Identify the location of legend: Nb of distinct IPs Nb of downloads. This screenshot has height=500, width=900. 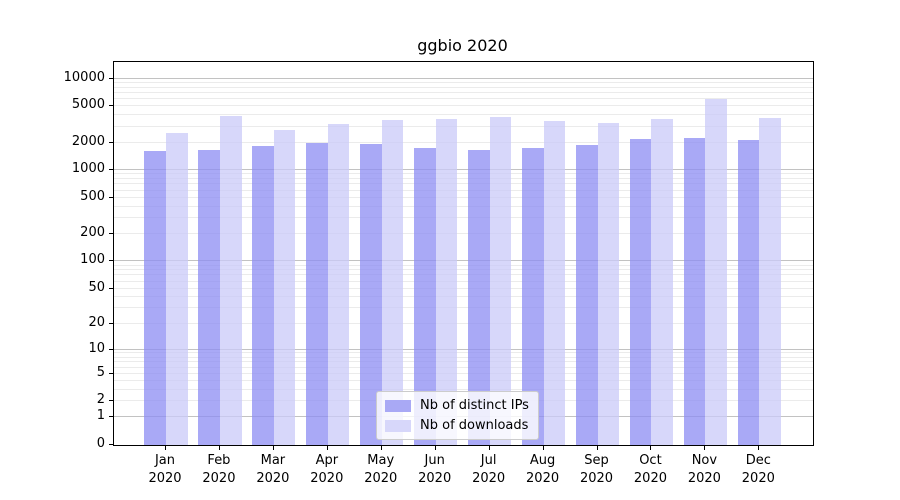
(457, 415).